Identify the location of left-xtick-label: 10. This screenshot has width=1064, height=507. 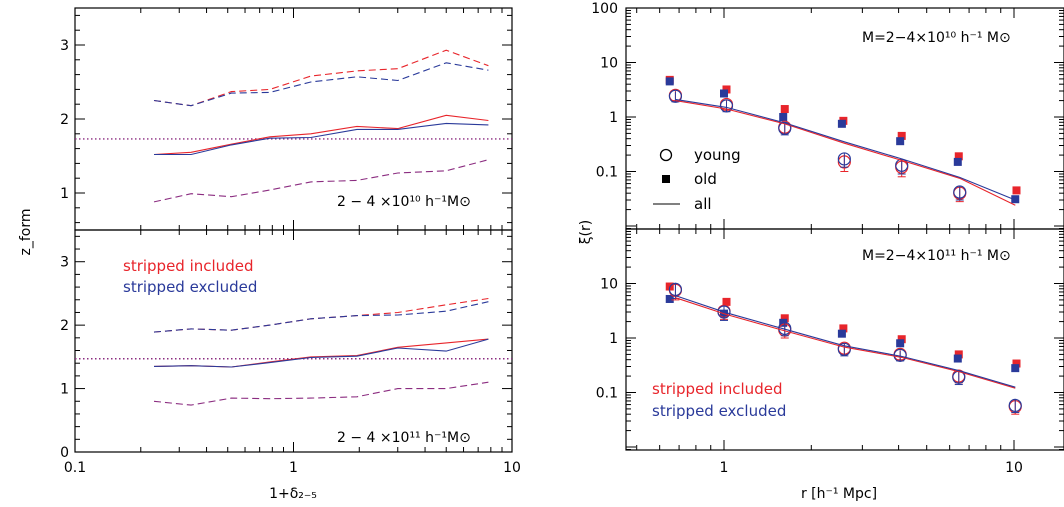
(512, 468).